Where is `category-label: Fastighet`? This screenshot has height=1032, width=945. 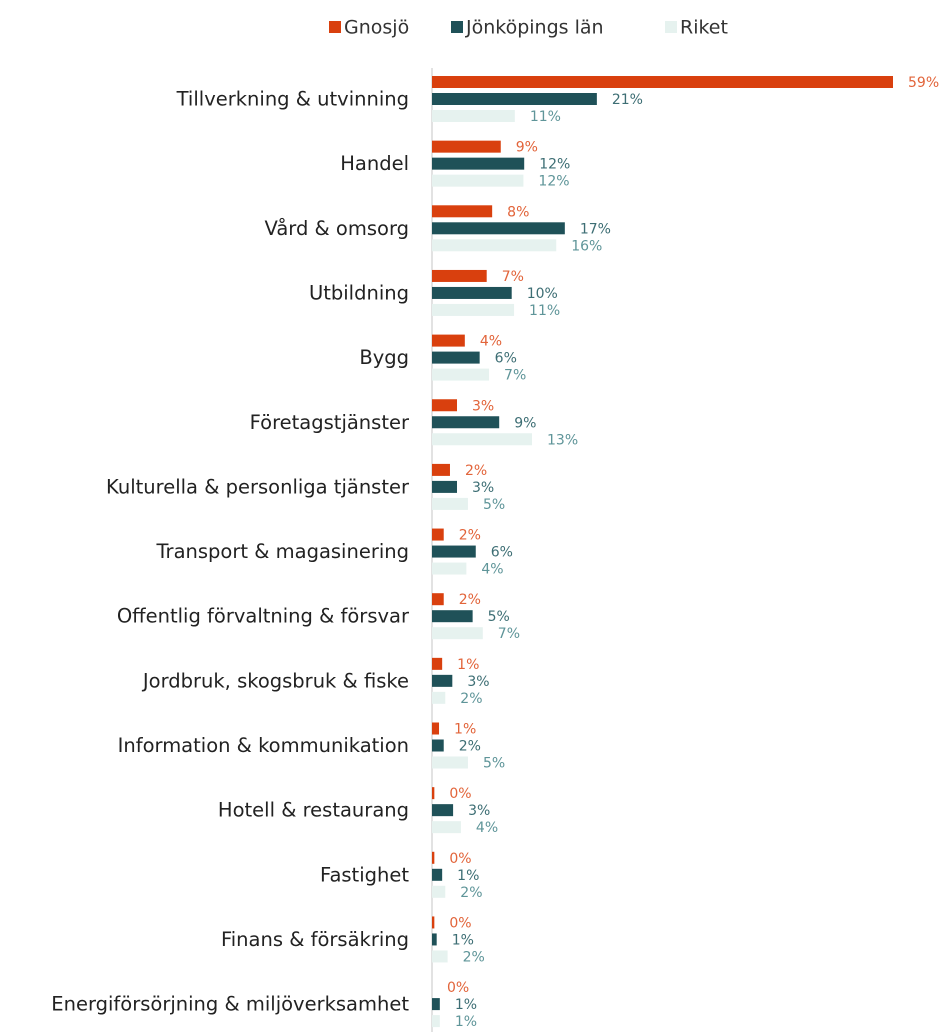 category-label: Fastighet is located at coordinates (364, 874).